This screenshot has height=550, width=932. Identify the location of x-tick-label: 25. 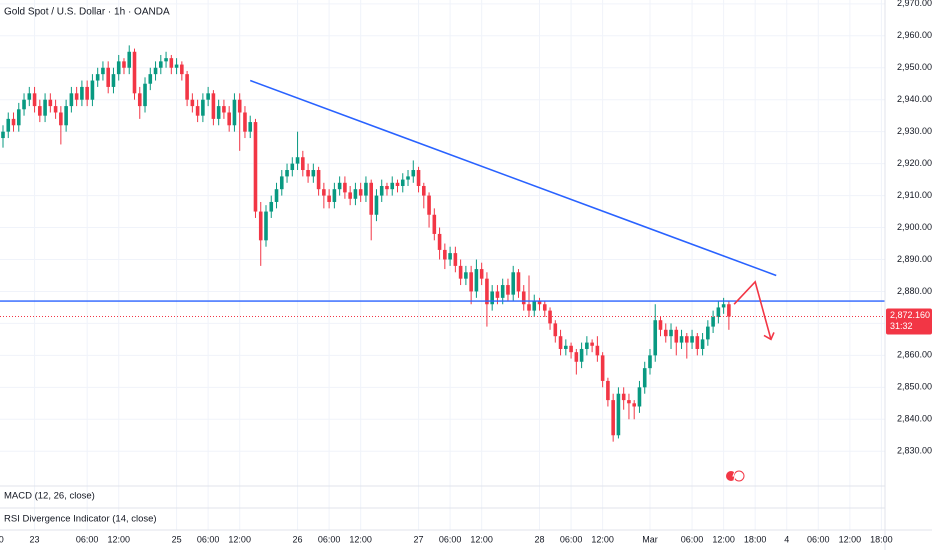
(177, 539).